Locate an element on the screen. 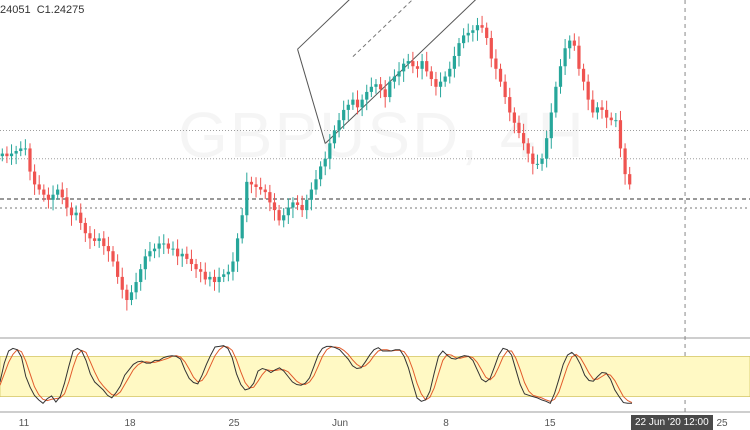 This screenshot has height=430, width=750. channel-upper-line is located at coordinates (323, 25).